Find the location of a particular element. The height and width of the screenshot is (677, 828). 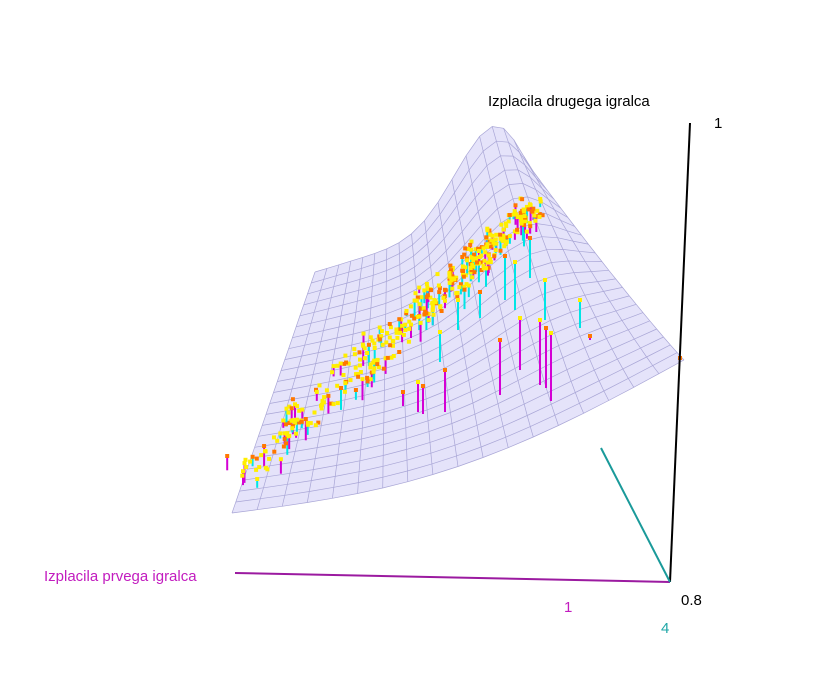

z-axis-line is located at coordinates (680, 352).